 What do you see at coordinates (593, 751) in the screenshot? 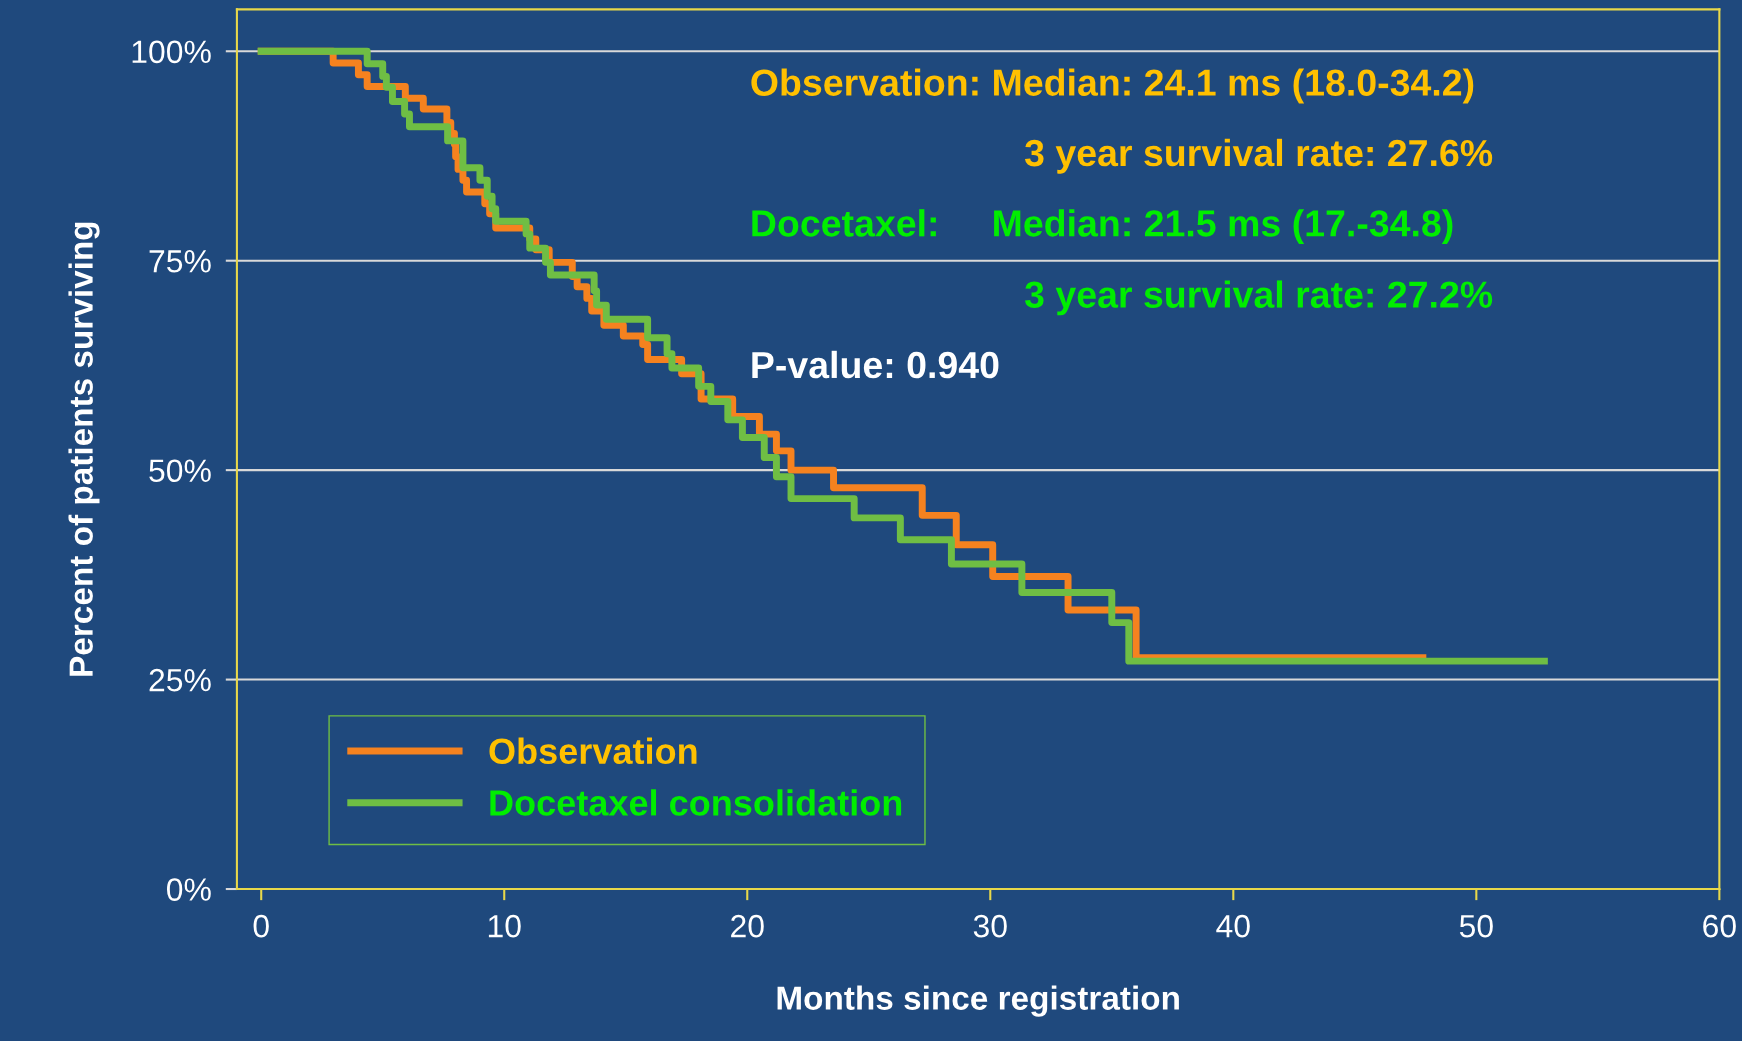
I see `legend-label: Observation` at bounding box center [593, 751].